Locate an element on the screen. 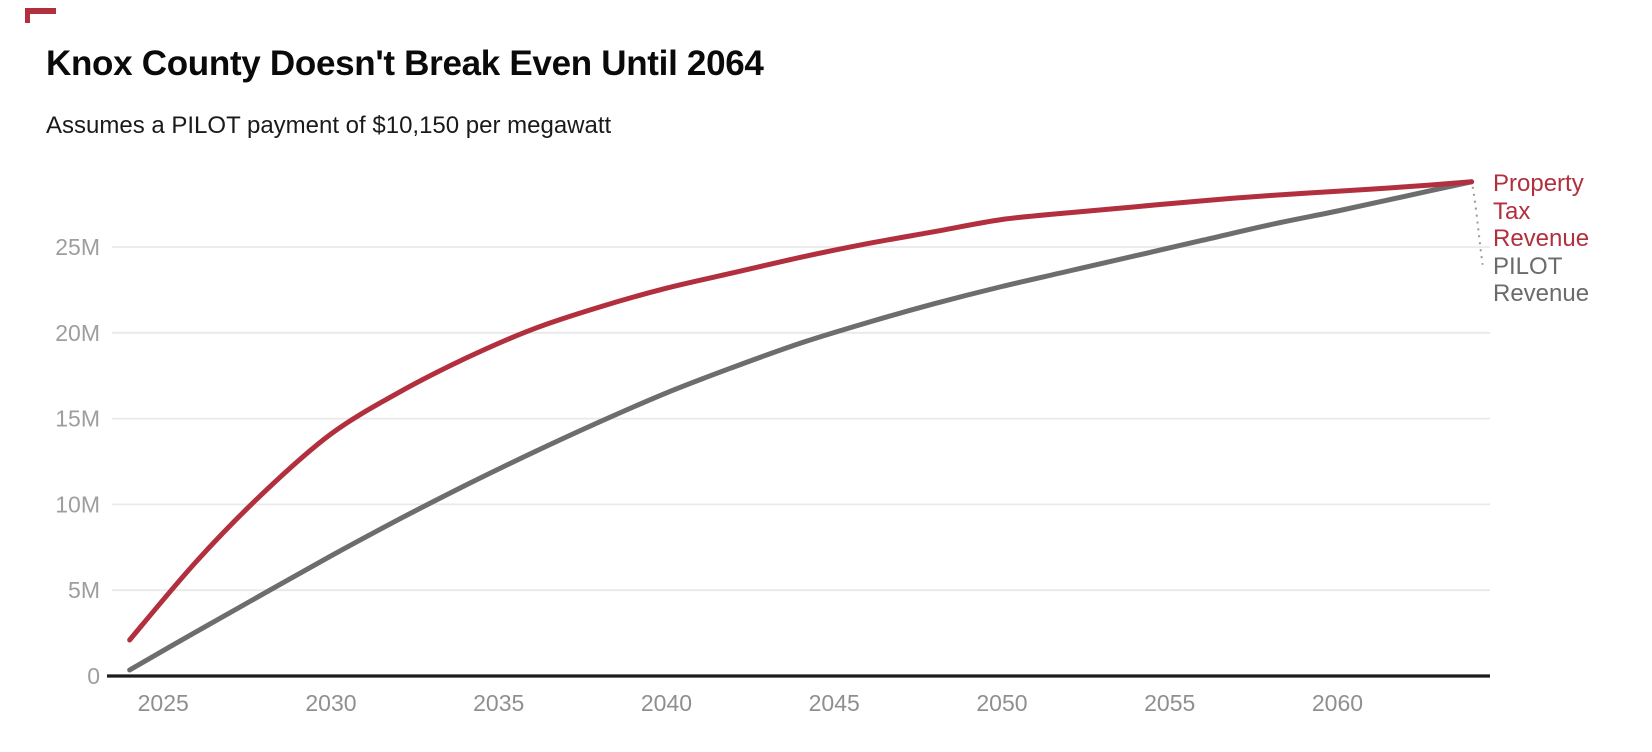  legend-label-pilot-revenue: PILOT Revenue is located at coordinates (1541, 280).